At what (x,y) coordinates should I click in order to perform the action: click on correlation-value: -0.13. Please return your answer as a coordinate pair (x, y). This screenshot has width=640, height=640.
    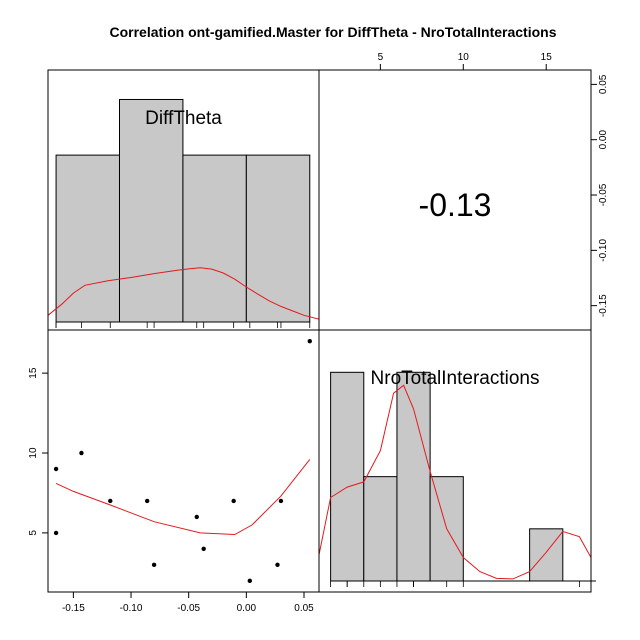
    Looking at the image, I should click on (455, 205).